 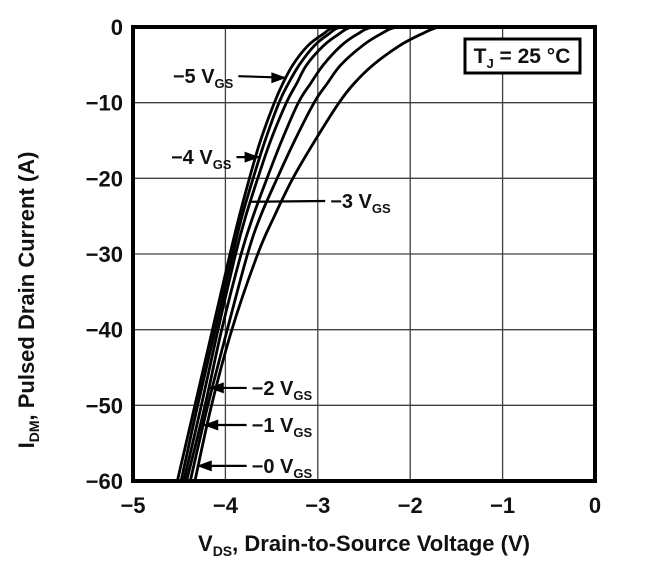 What do you see at coordinates (104, 254) in the screenshot?
I see `y-tick-label: −30` at bounding box center [104, 254].